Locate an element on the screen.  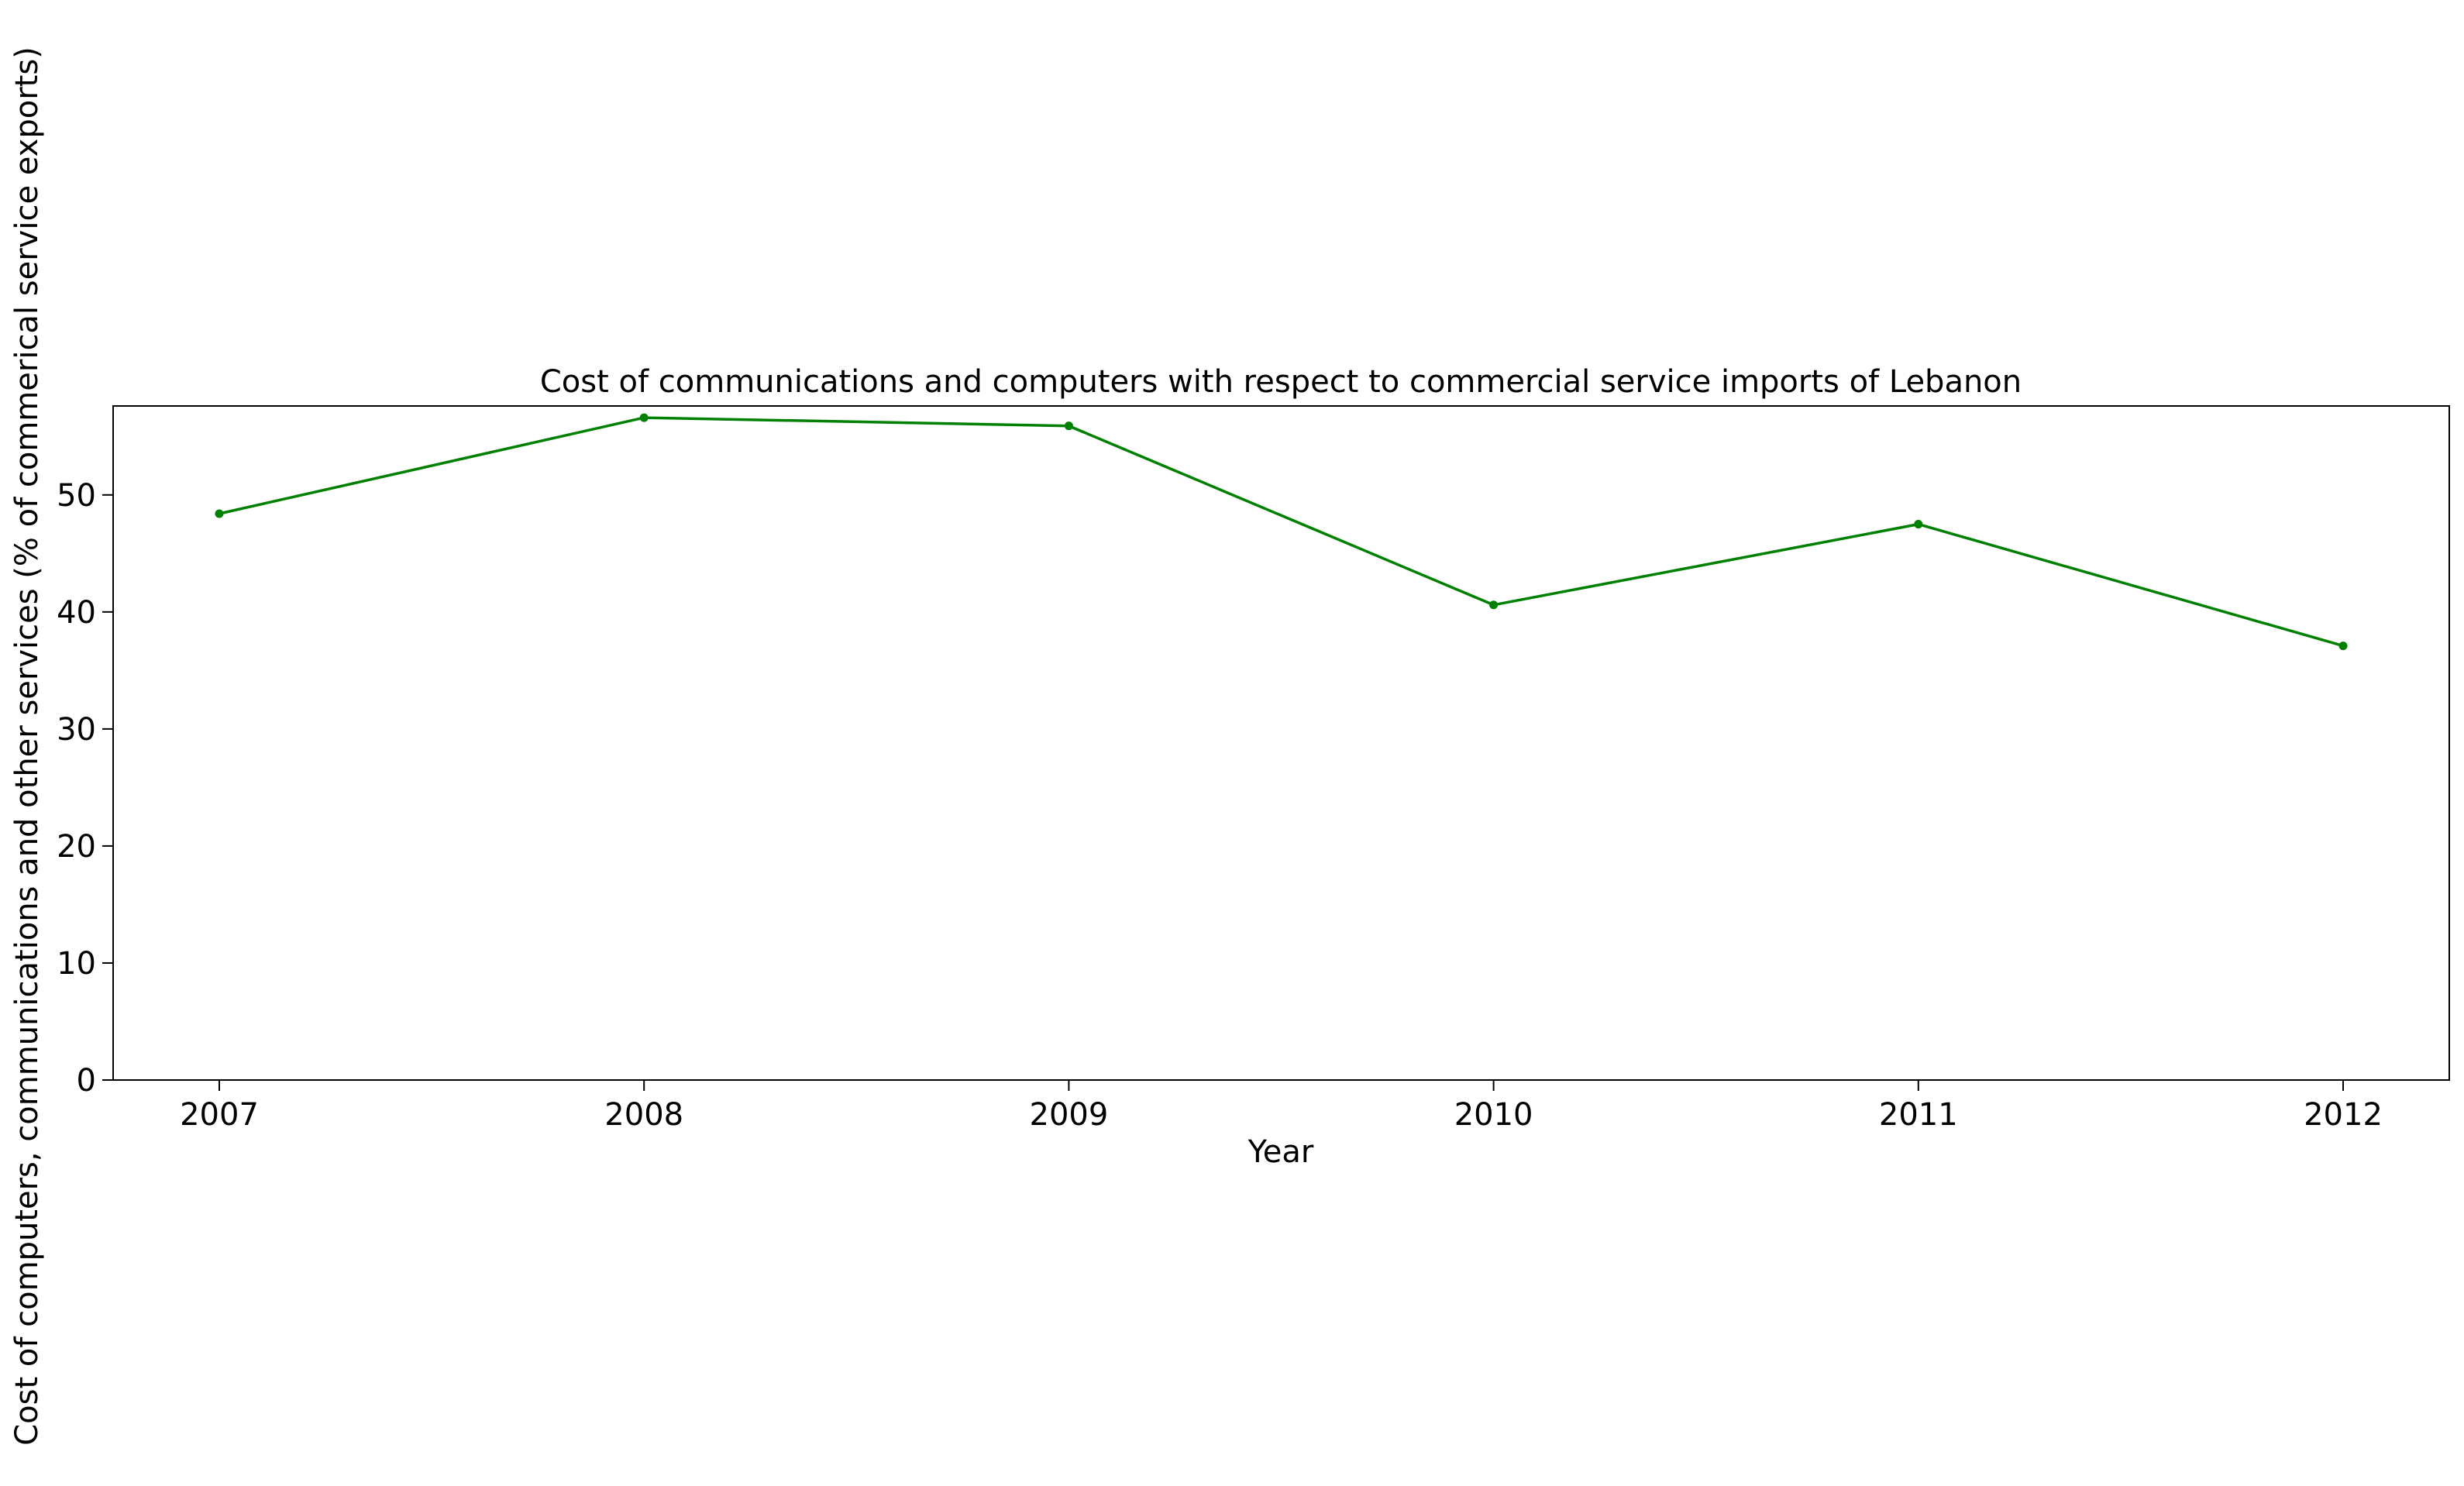
x-tick-label: 2008 is located at coordinates (643, 1115).